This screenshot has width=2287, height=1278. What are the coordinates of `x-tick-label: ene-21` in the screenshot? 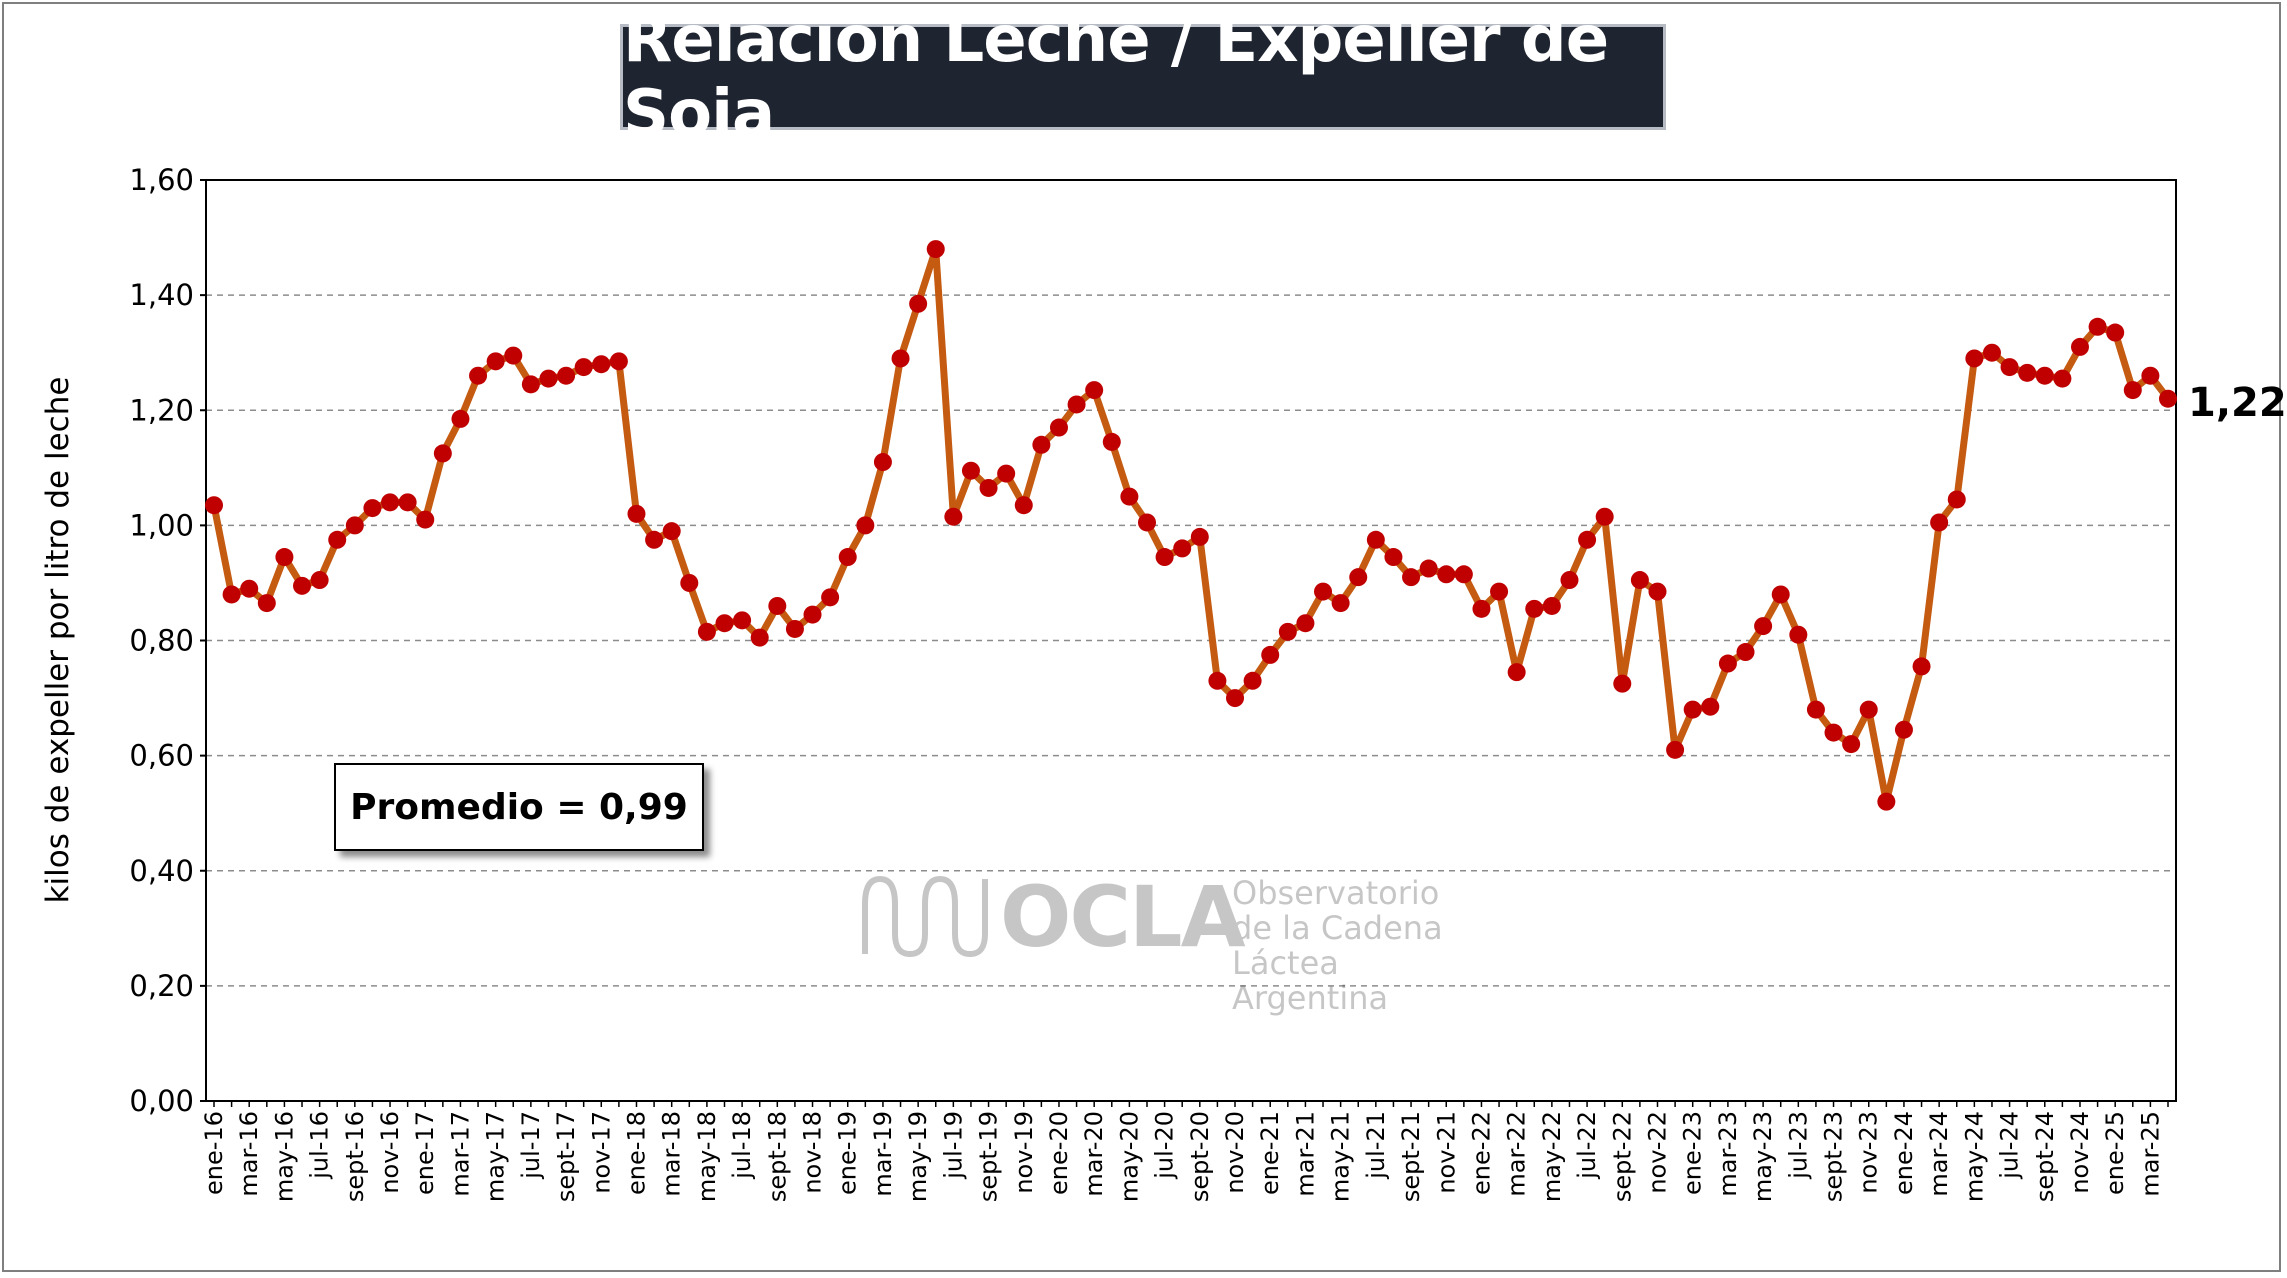 It's located at (1270, 1153).